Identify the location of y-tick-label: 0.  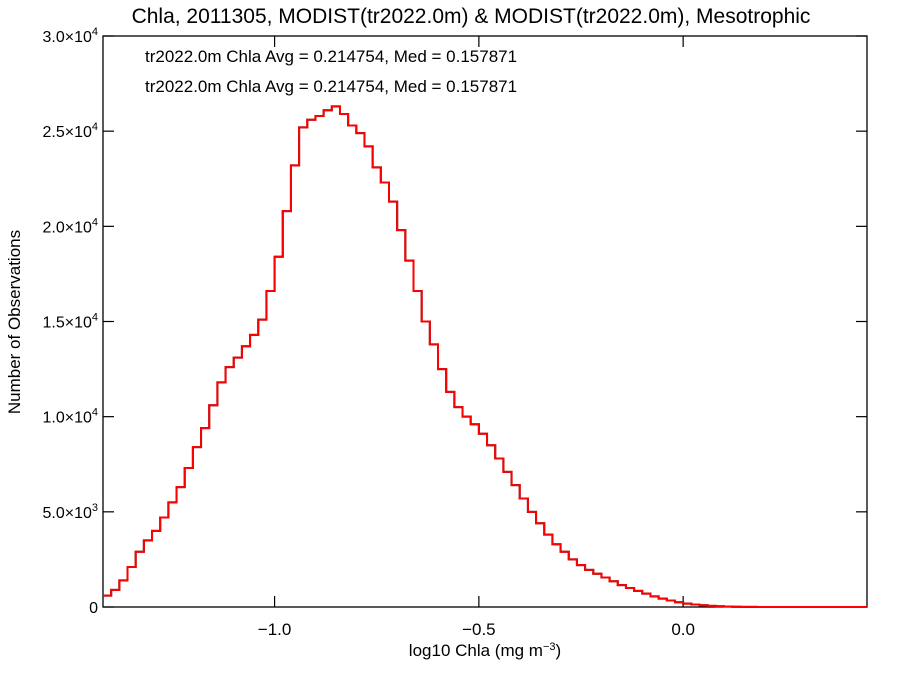
(93, 608).